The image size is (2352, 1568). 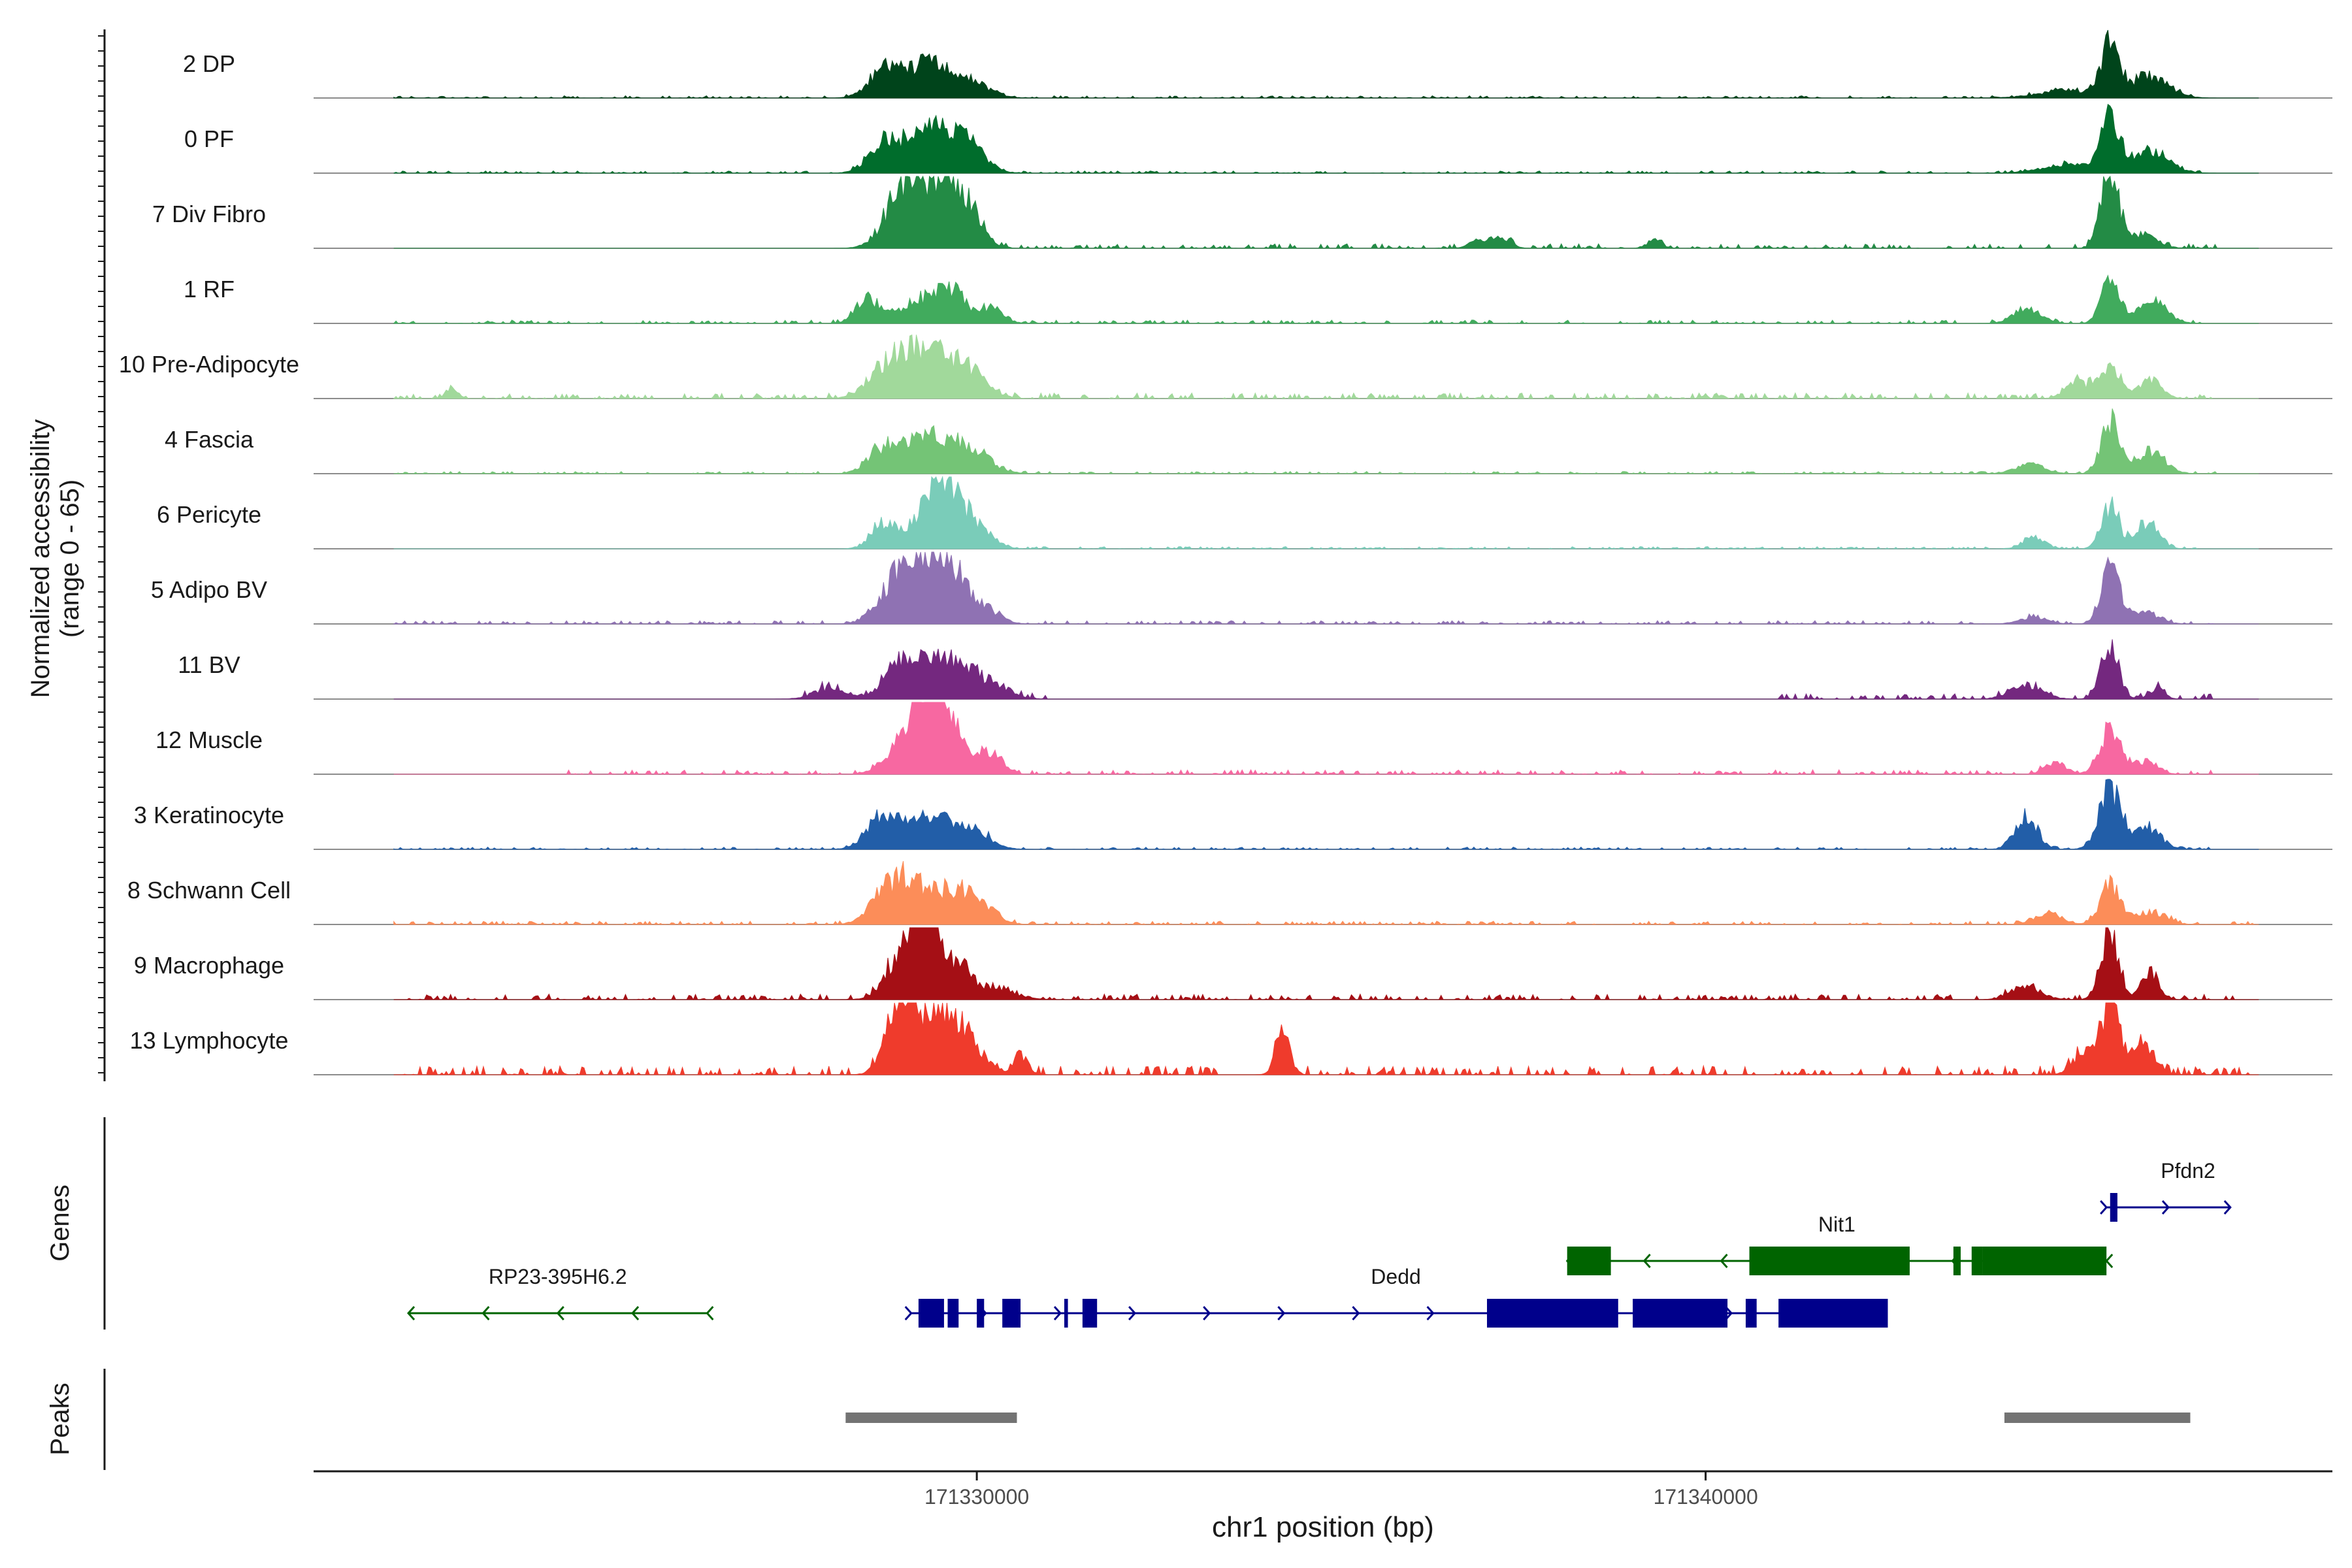 What do you see at coordinates (70, 559) in the screenshot?
I see `coverage-y-range-label: (range 0 - 65)` at bounding box center [70, 559].